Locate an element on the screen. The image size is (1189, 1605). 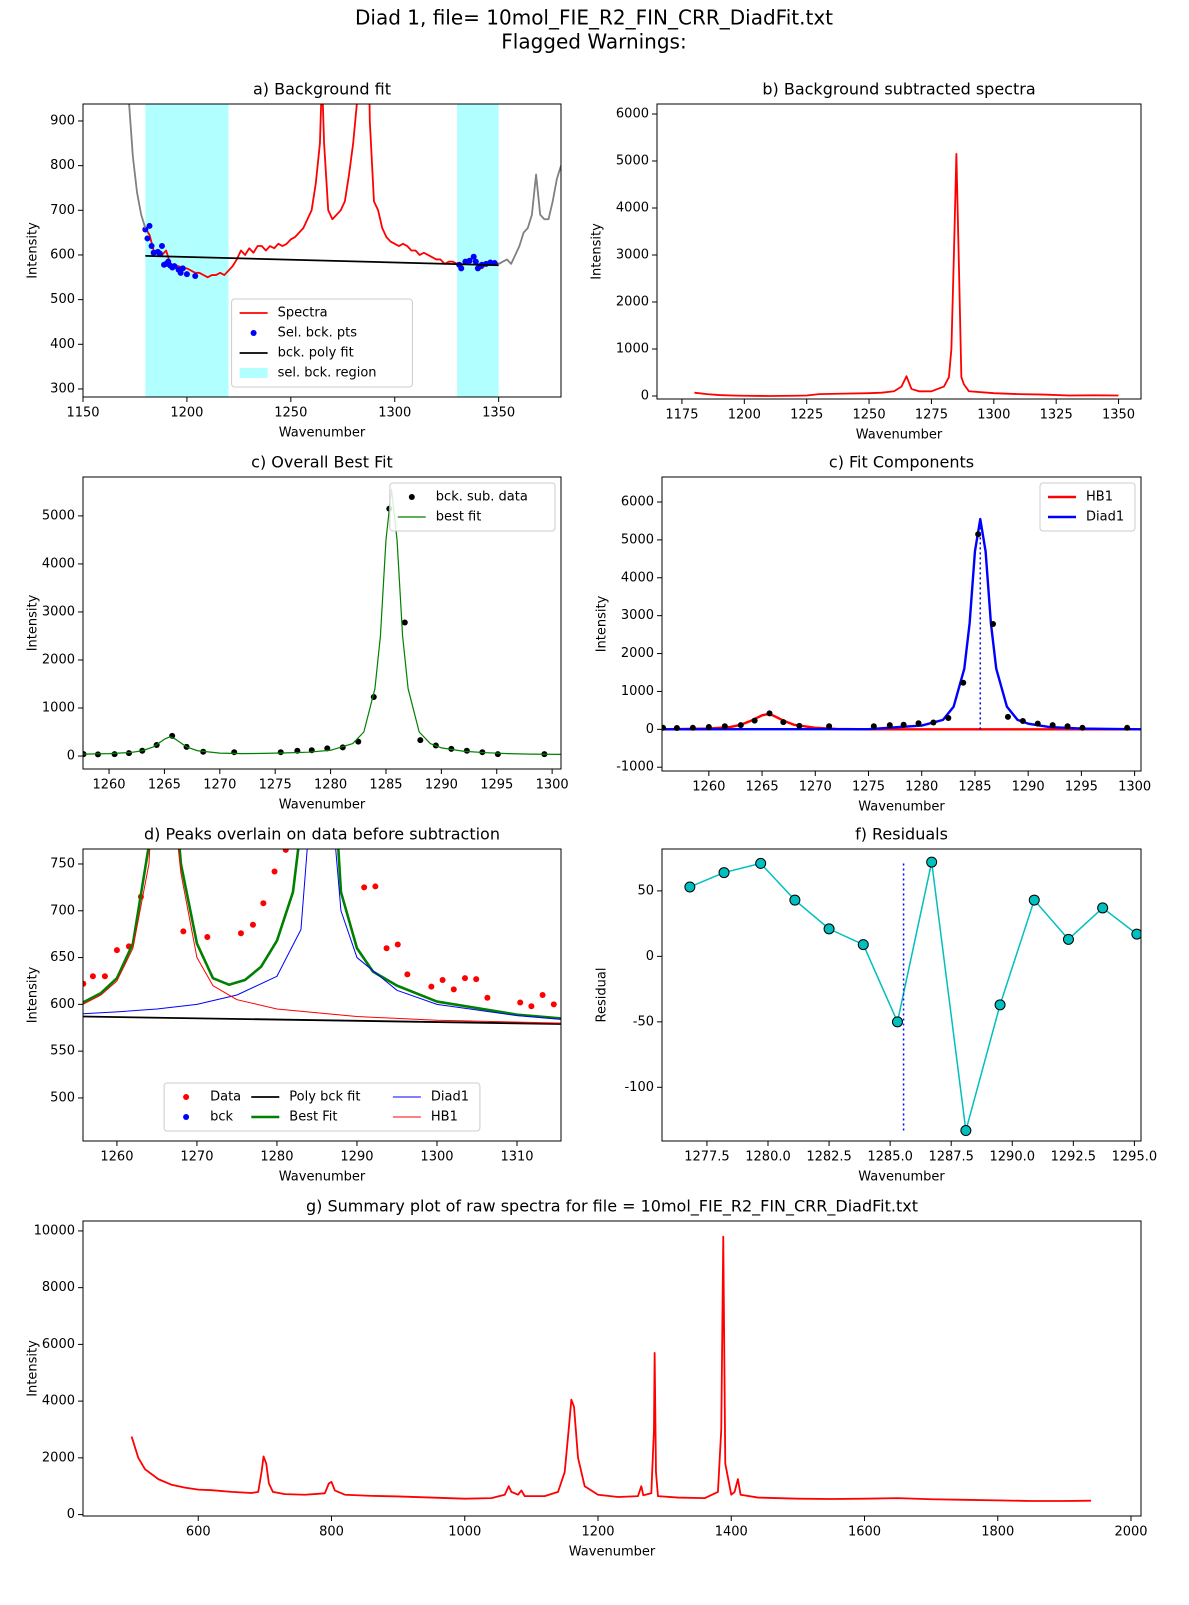
axes-frame is located at coordinates (322, 995).